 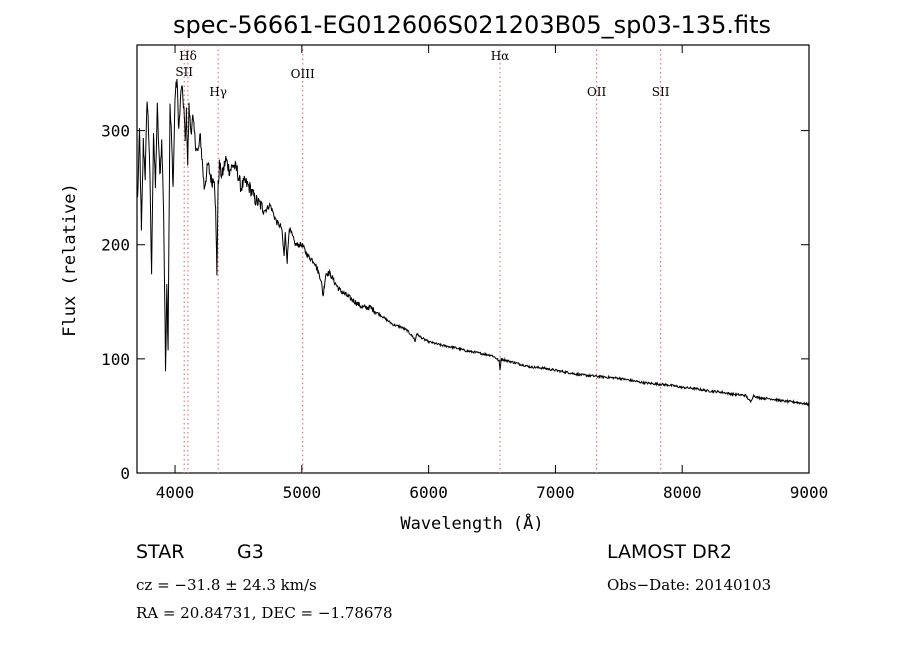 I want to click on emission-line-label: Hγ, so click(x=218, y=92).